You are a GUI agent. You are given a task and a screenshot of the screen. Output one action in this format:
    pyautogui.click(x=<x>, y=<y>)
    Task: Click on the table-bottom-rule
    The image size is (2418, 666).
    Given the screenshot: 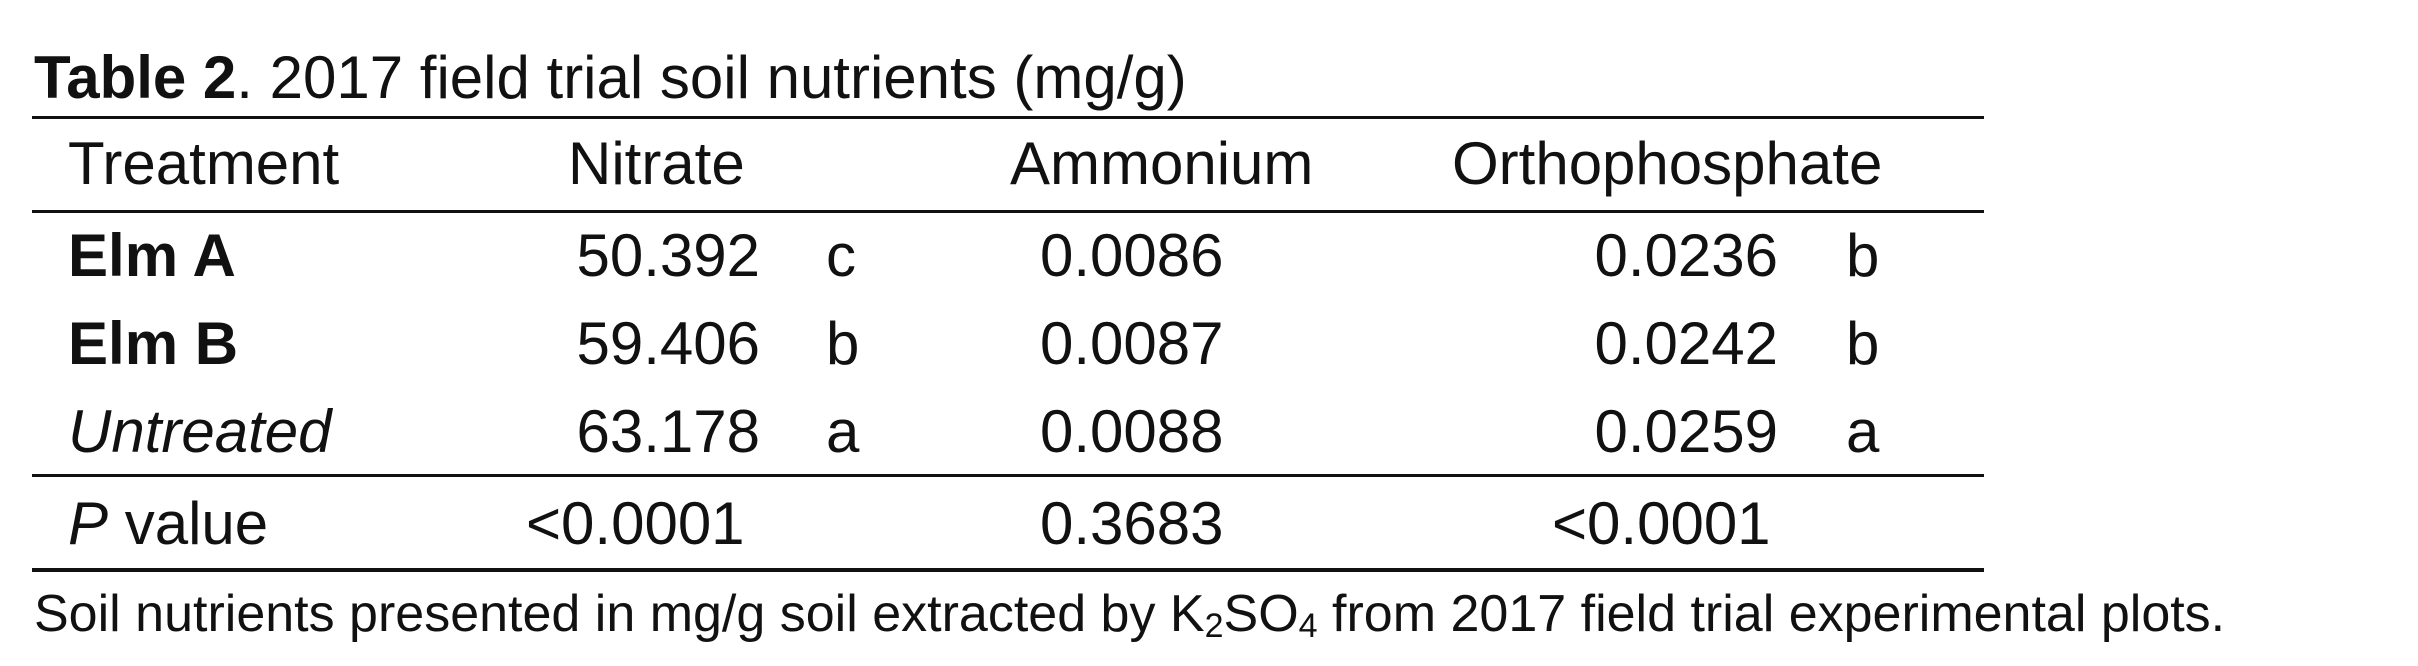 What is the action you would take?
    pyautogui.click(x=1008, y=570)
    